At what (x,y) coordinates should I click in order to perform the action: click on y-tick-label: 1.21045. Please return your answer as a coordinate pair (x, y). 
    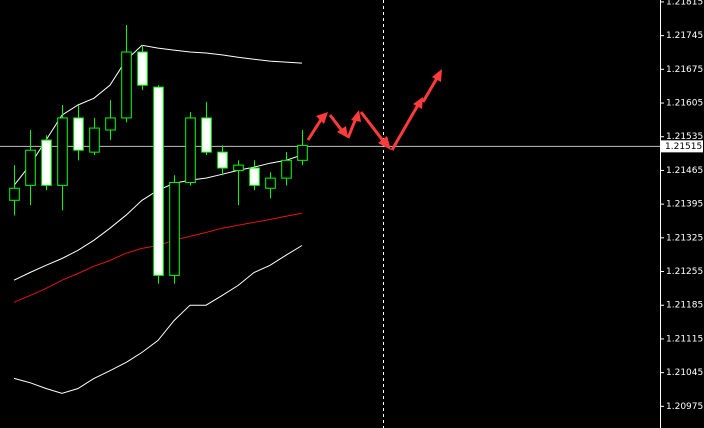
    Looking at the image, I should click on (684, 373).